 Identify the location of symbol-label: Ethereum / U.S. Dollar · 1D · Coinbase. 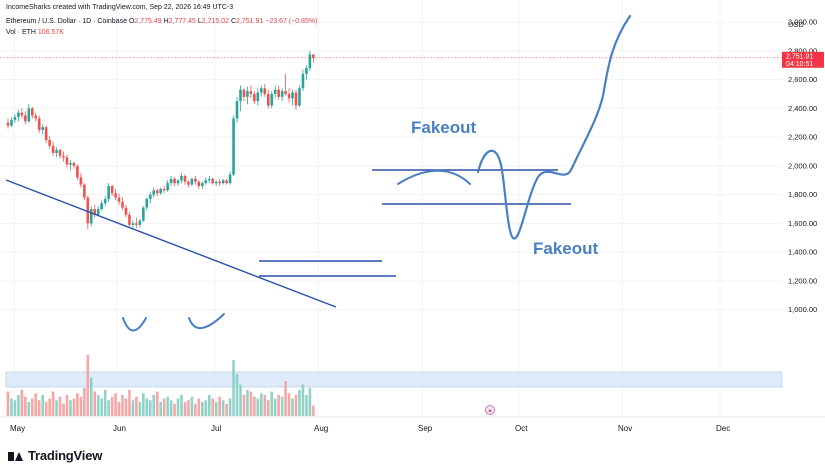
(66, 21).